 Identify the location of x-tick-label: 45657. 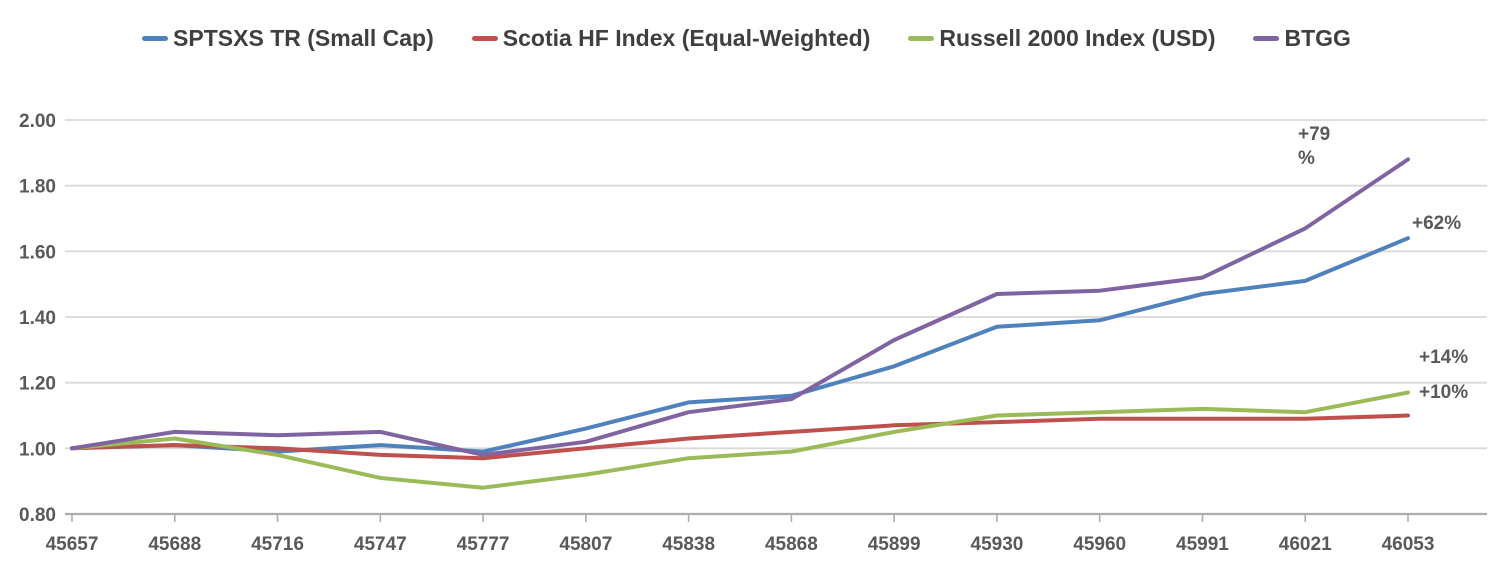
(72, 544).